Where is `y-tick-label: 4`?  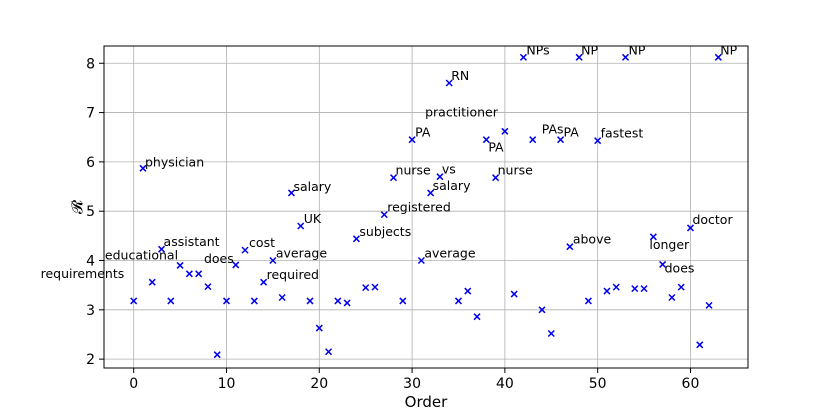 y-tick-label: 4 is located at coordinates (90, 262).